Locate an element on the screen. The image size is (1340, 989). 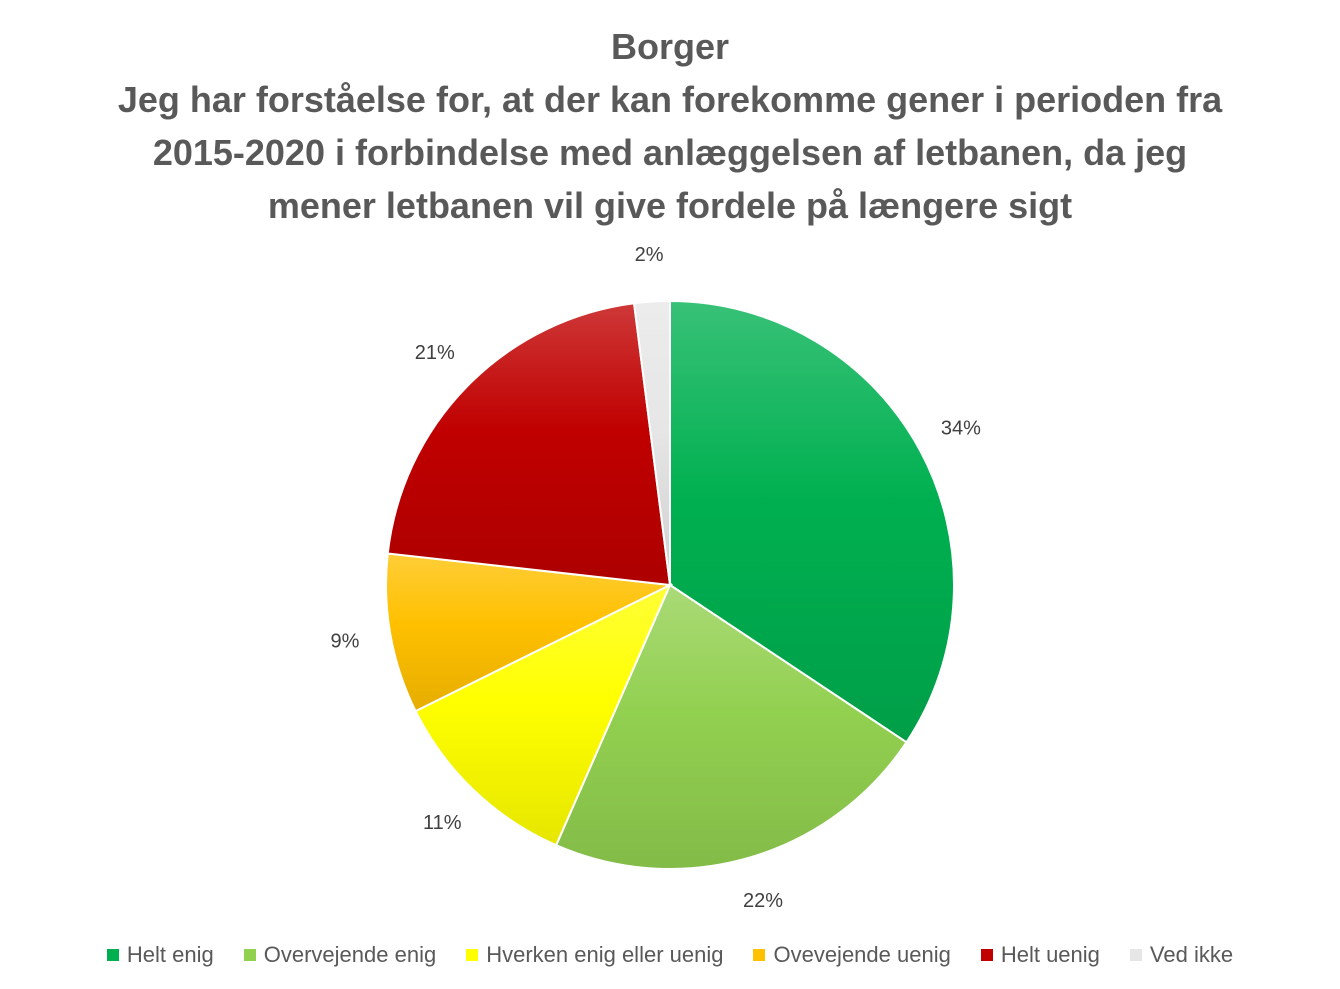
legend-label: Helt enig is located at coordinates (170, 954).